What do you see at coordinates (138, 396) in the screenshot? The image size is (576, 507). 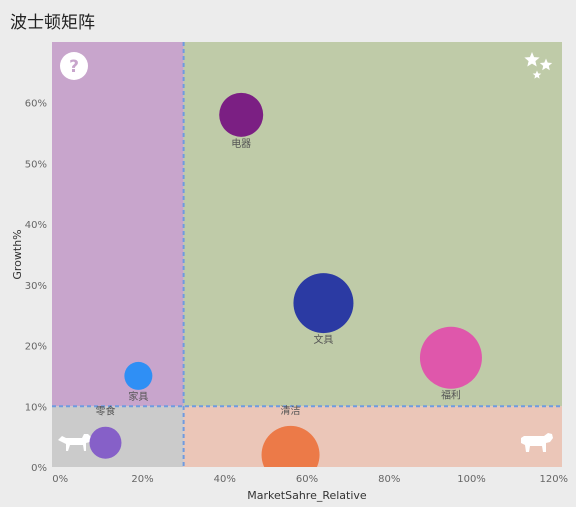 I see `bubble-label: 家具` at bounding box center [138, 396].